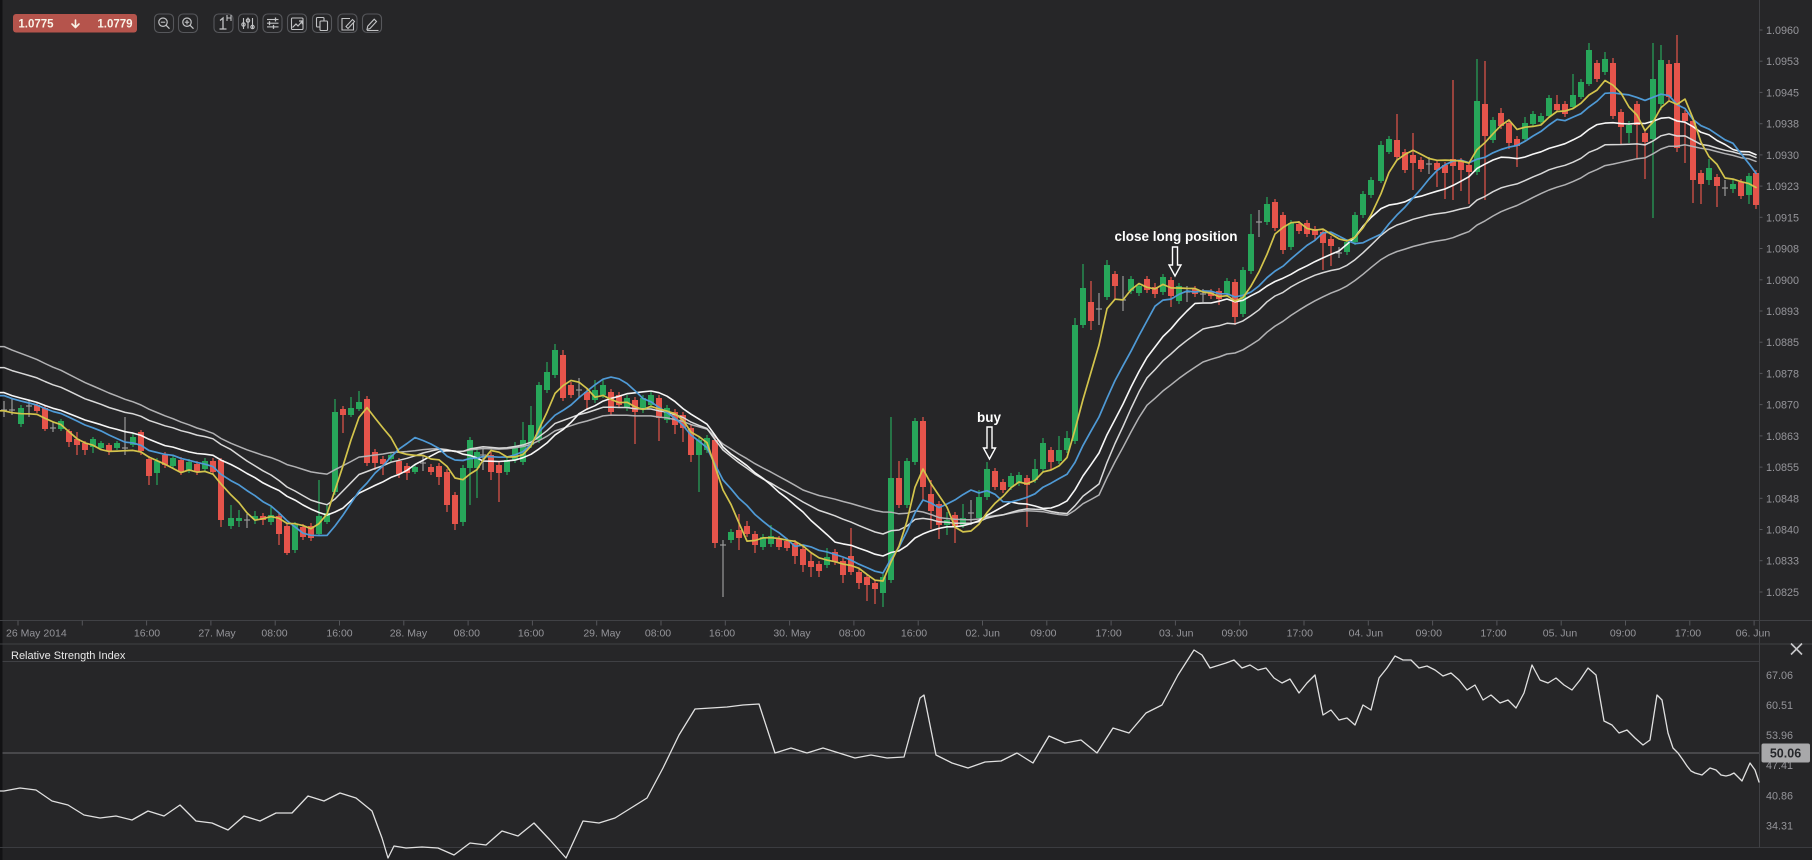 This screenshot has width=1812, height=860. What do you see at coordinates (982, 634) in the screenshot?
I see `svg-text: 02. Jun` at bounding box center [982, 634].